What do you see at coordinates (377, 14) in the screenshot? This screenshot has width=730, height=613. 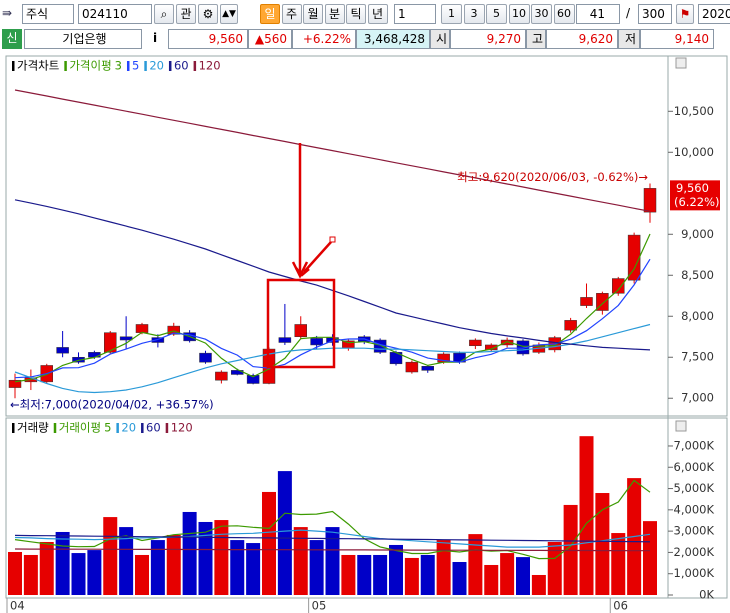 I see `period-button: 년` at bounding box center [377, 14].